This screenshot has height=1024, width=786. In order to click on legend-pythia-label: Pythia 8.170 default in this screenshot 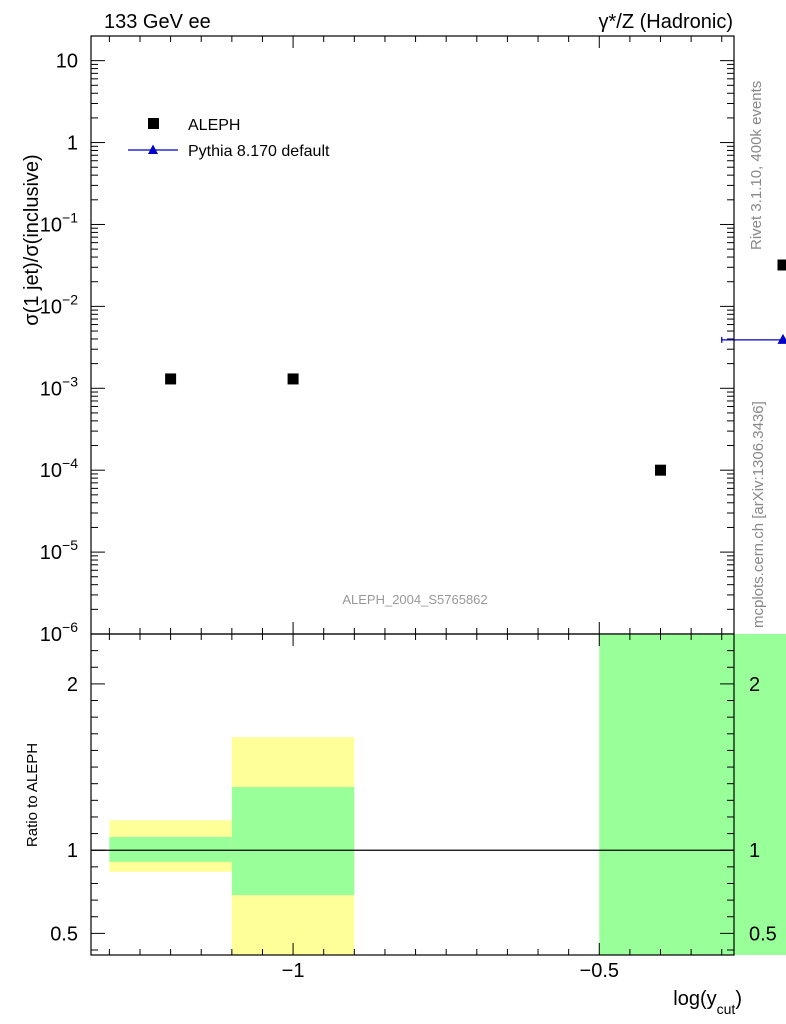, I will do `click(259, 151)`.